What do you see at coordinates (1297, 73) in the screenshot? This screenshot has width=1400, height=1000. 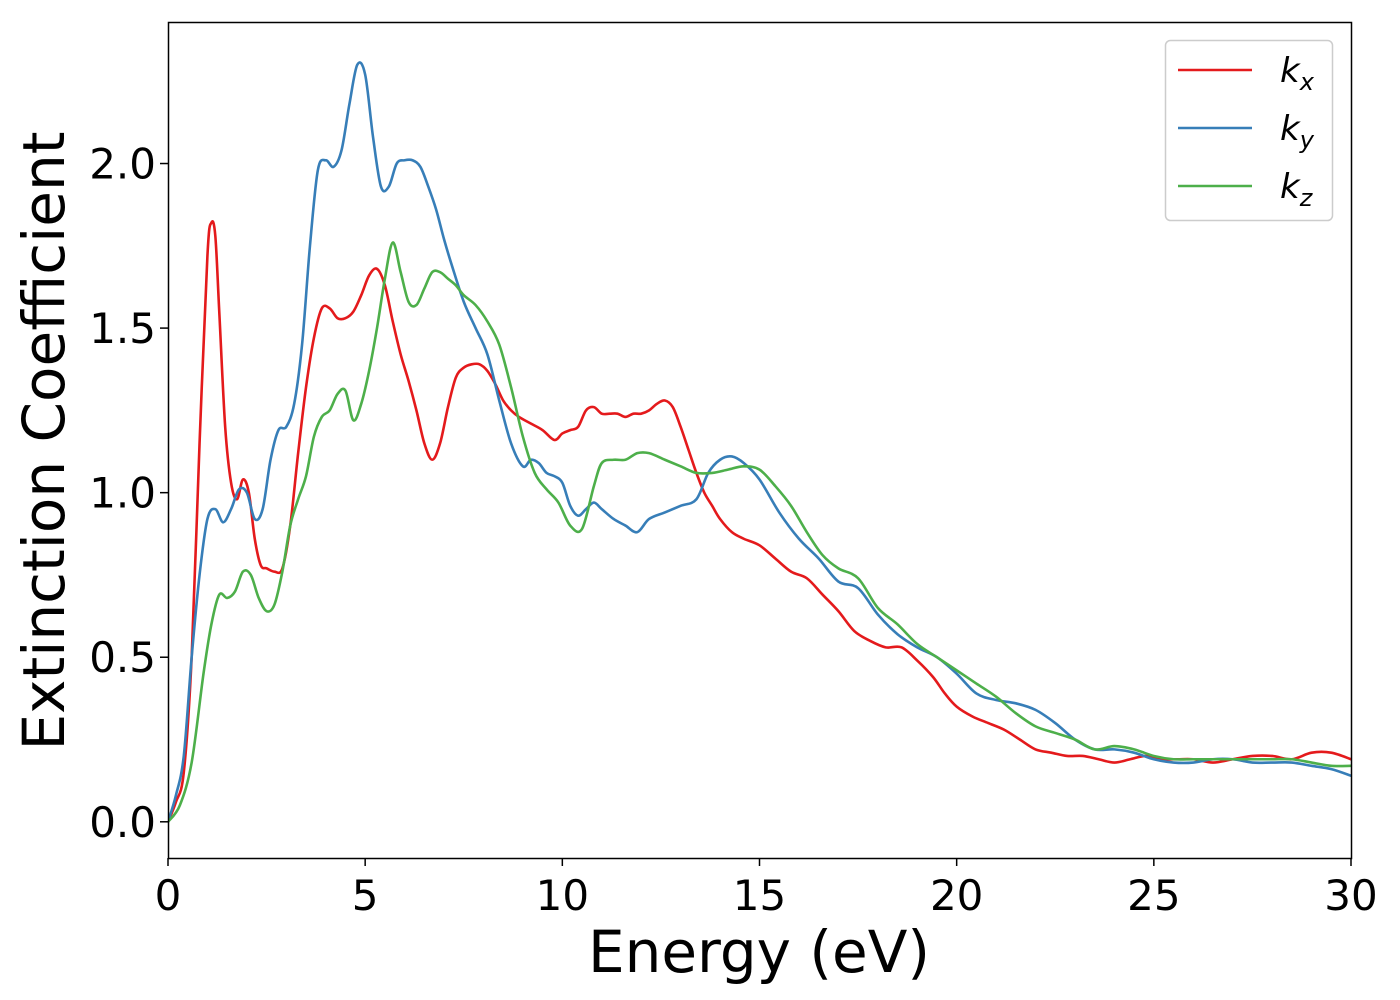 I see `legend-label-kx: kx` at bounding box center [1297, 73].